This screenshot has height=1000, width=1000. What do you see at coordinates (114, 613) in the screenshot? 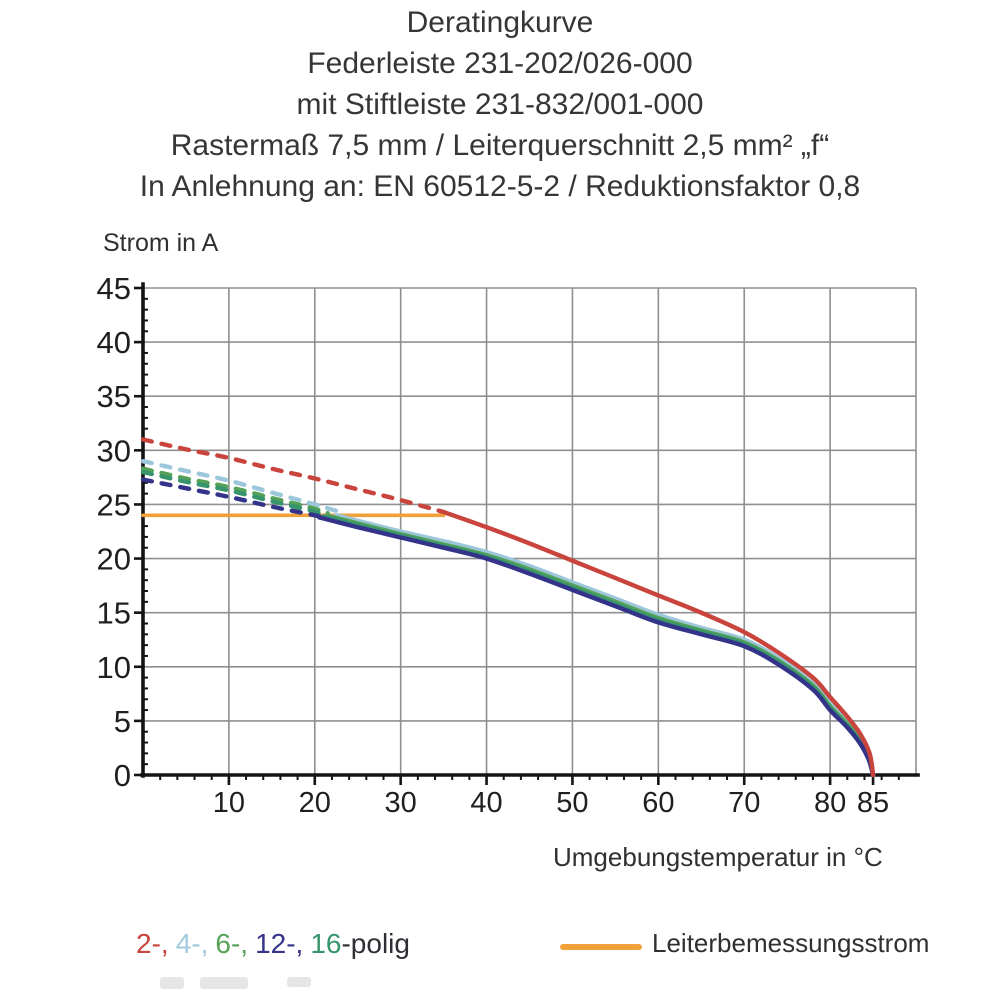
I see `svg-text: 15` at bounding box center [114, 613].